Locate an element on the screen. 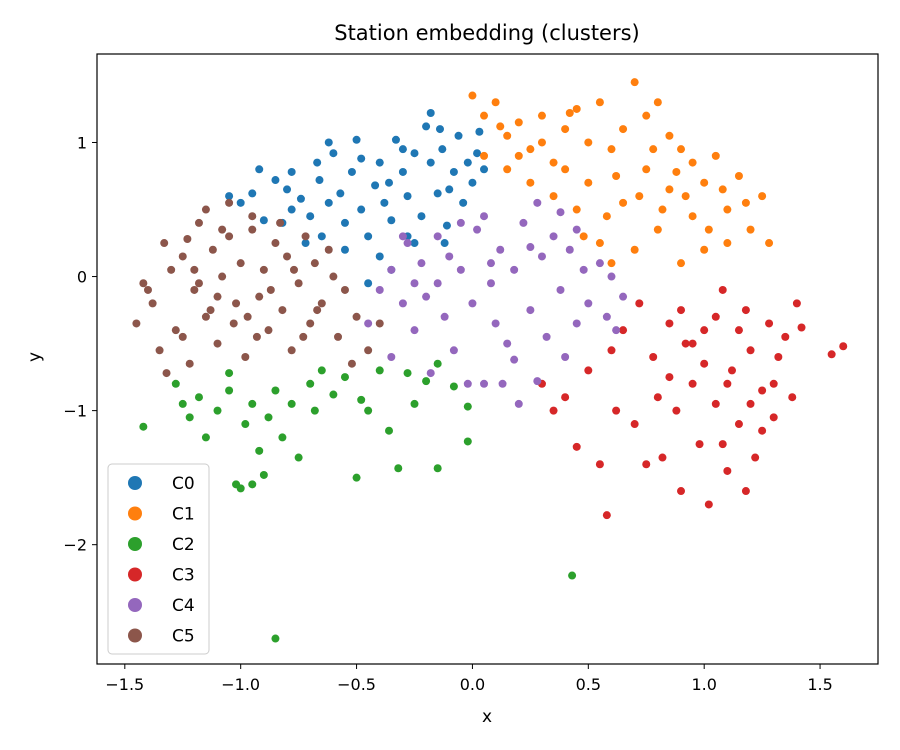 This screenshot has height=750, width=900. x-tick-label: 0.0 is located at coordinates (472, 684).